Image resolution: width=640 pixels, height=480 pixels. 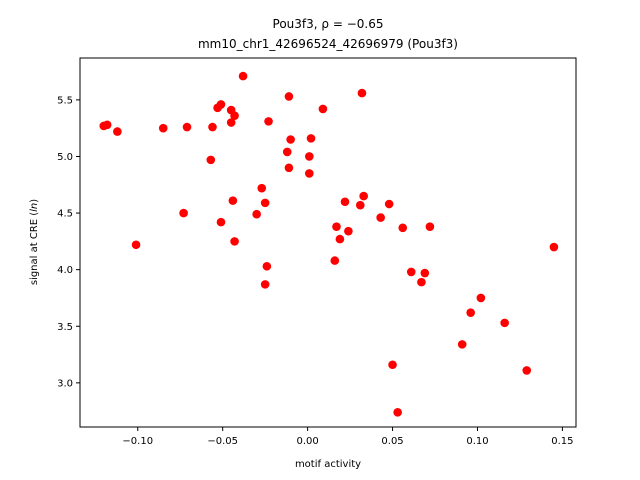 What do you see at coordinates (392, 441) in the screenshot?
I see `x-tick-label: 0.05` at bounding box center [392, 441].